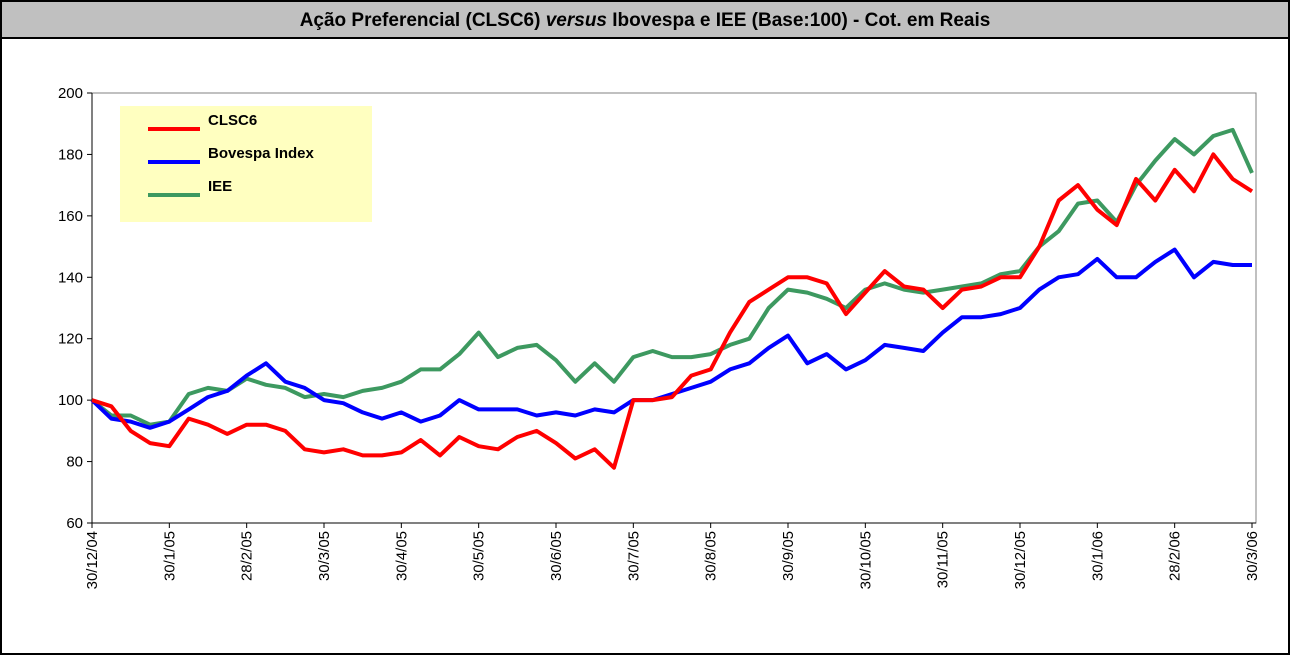 Image resolution: width=1290 pixels, height=655 pixels. Describe the element at coordinates (92, 560) in the screenshot. I see `x-tick-label: 30/12/04` at that location.